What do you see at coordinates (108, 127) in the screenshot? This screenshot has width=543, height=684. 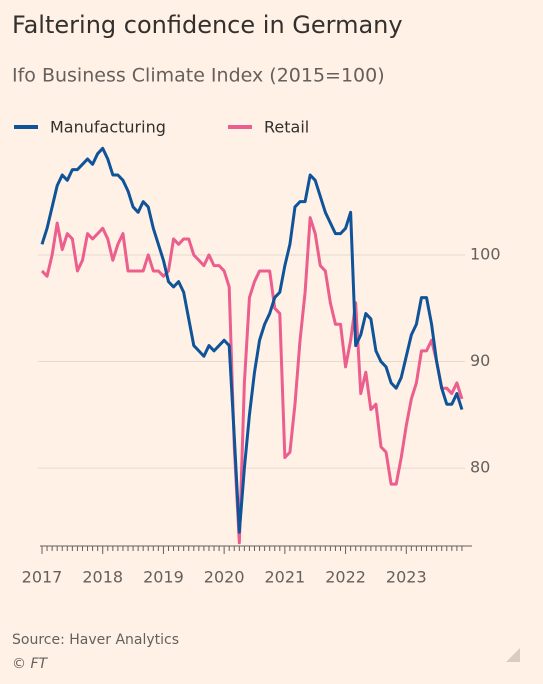 I see `legend-label: Manufacturing` at bounding box center [108, 127].